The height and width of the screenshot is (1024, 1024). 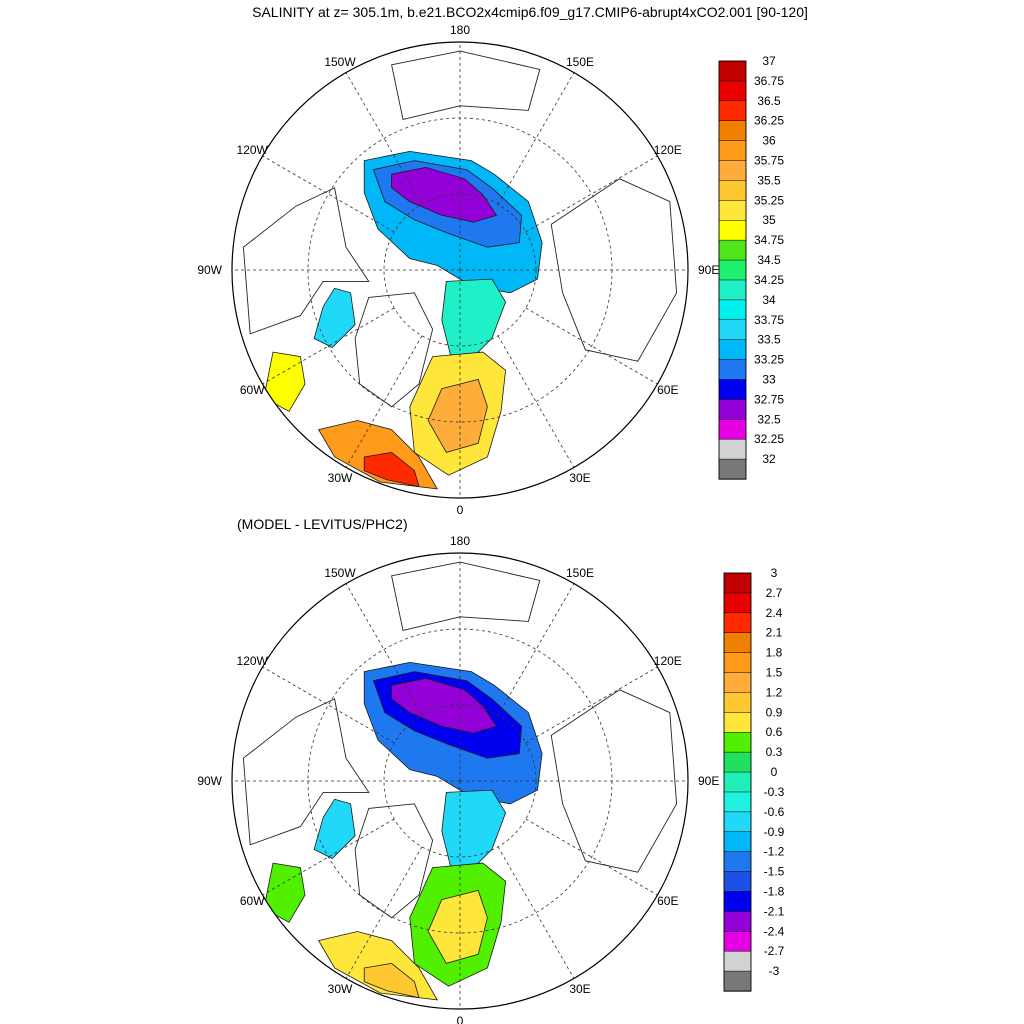 I want to click on colorbar-tick-label: 0, so click(x=774, y=772).